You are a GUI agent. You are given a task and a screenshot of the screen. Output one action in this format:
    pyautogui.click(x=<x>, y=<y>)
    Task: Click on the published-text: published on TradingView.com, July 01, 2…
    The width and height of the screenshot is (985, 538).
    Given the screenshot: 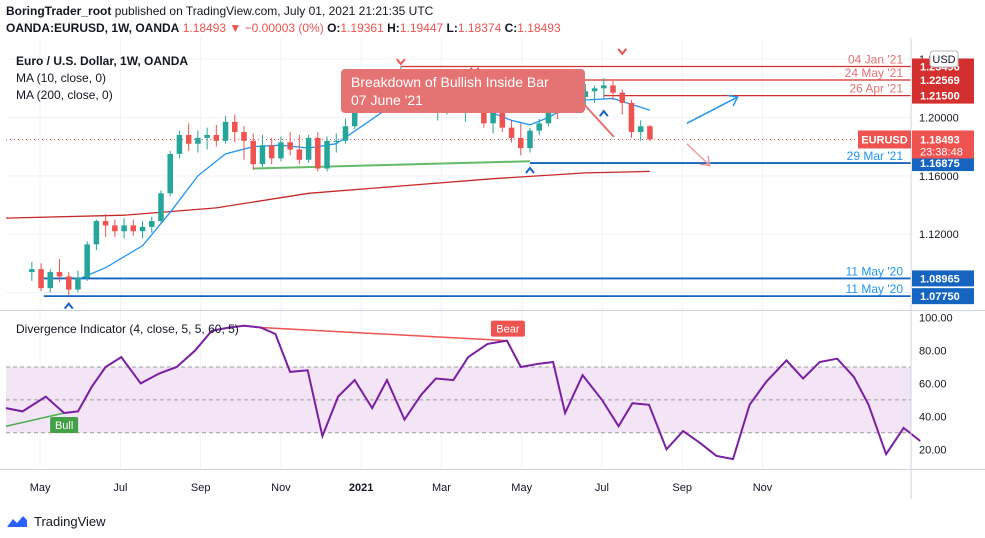 What is the action you would take?
    pyautogui.click(x=274, y=11)
    